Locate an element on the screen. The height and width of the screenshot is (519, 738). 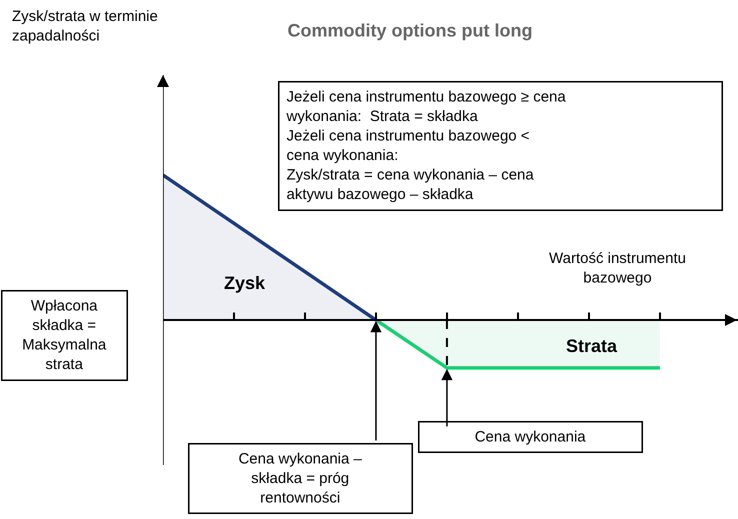
text: Cena wykonania – składka = próg rentowności is located at coordinates (300, 478).